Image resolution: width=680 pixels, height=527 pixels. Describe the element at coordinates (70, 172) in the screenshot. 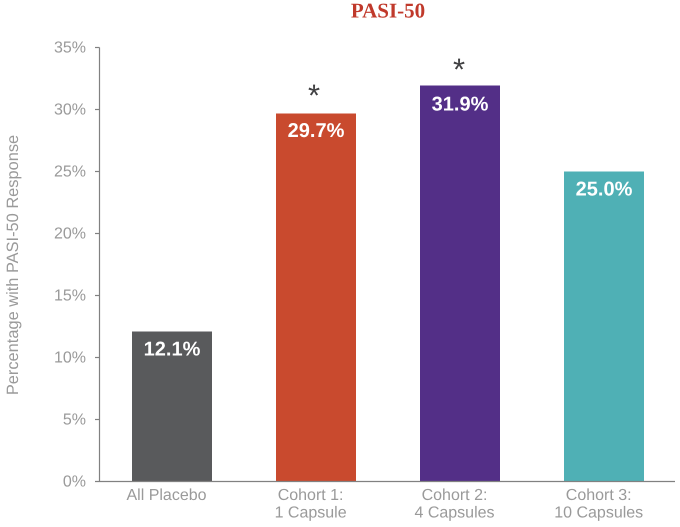

I see `svg-text: 25%` at that location.